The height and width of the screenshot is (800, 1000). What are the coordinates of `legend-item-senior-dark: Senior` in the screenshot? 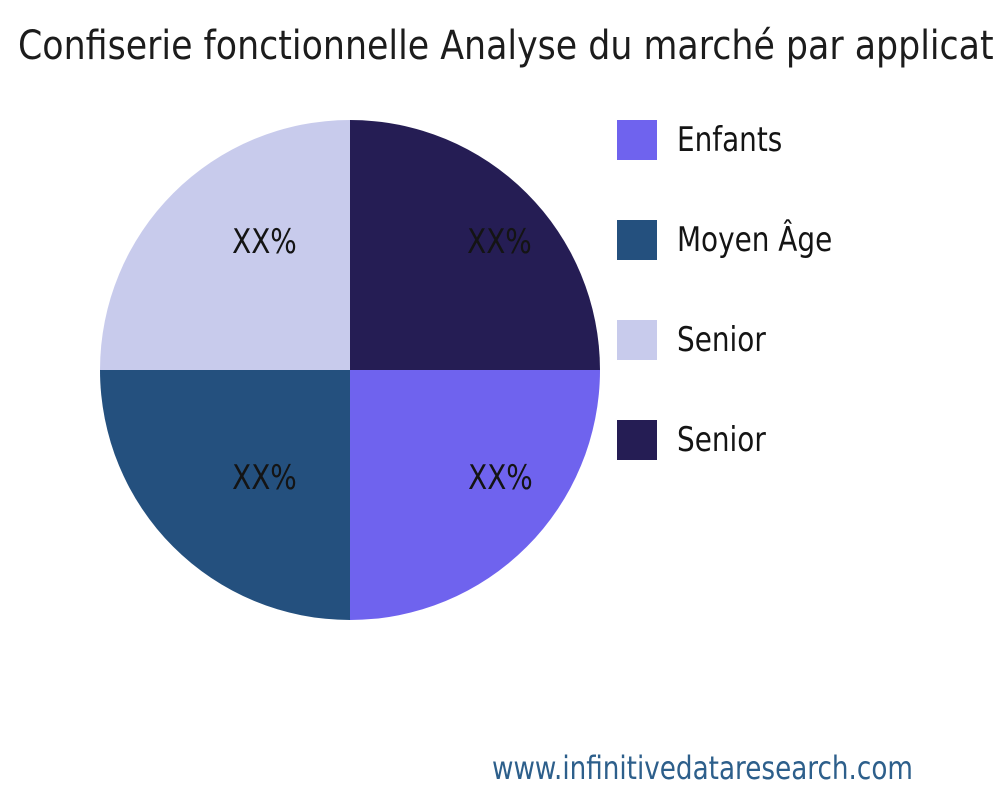 It's located at (701, 440).